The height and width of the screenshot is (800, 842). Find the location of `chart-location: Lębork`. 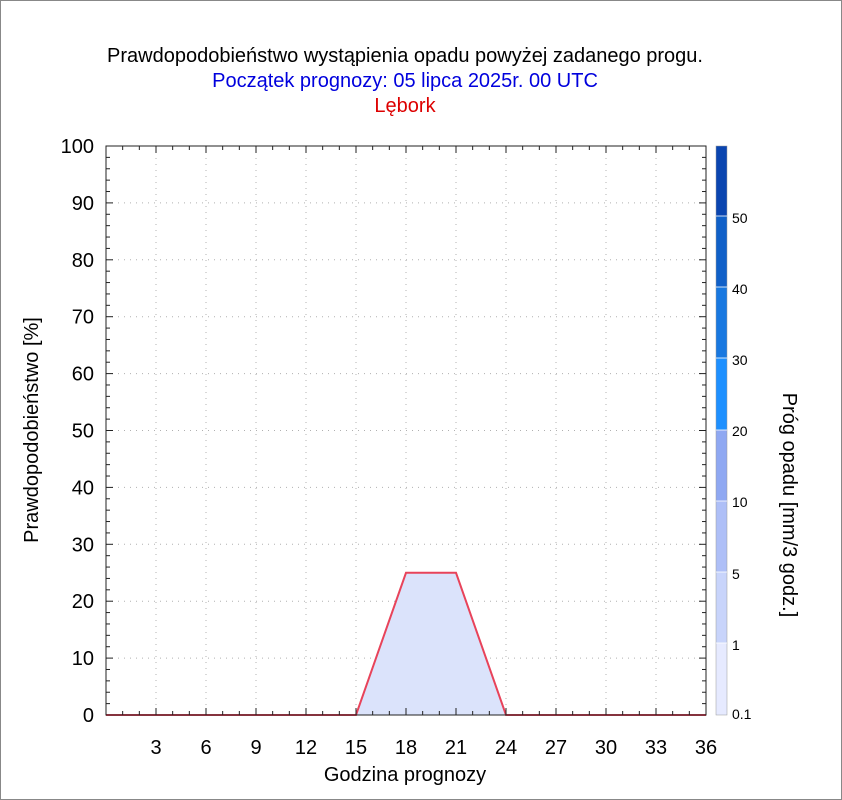

chart-location: Lębork is located at coordinates (405, 106).